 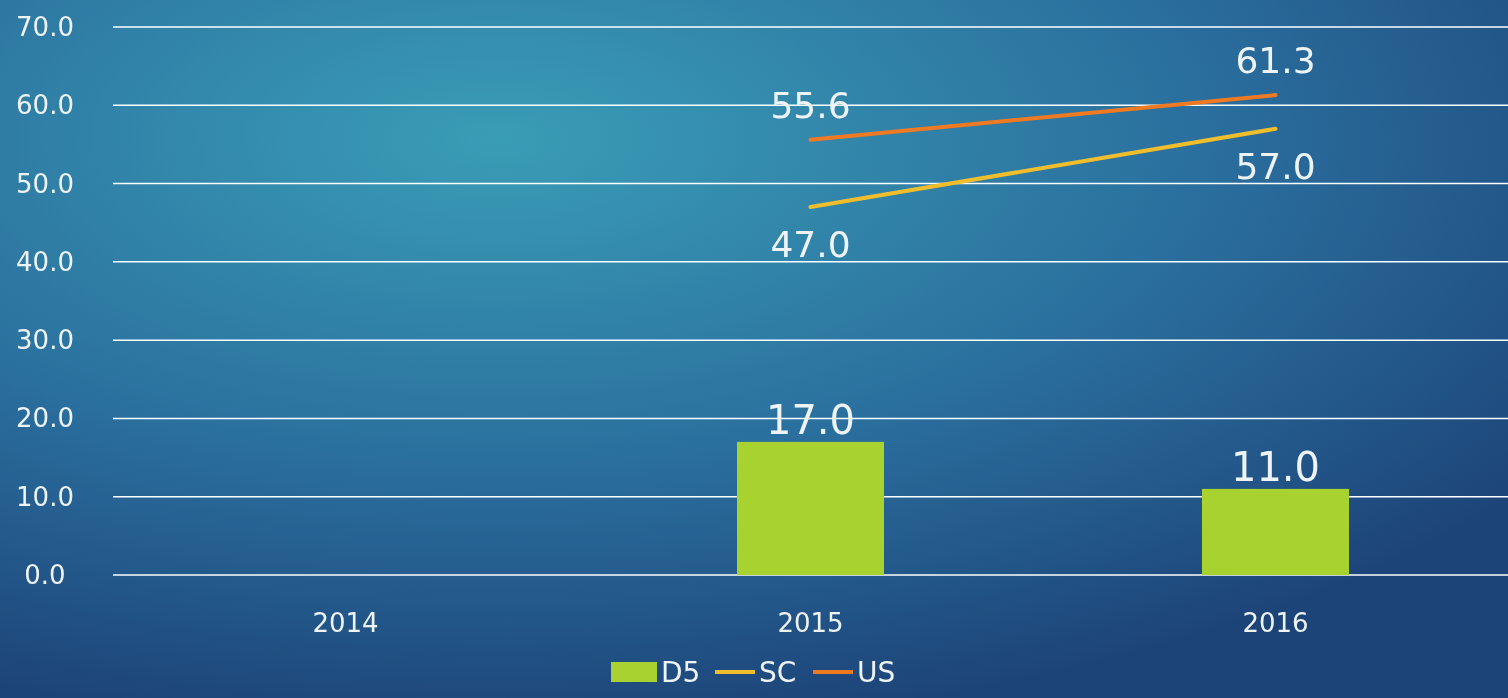 What do you see at coordinates (810, 245) in the screenshot?
I see `data-label: 47.0` at bounding box center [810, 245].